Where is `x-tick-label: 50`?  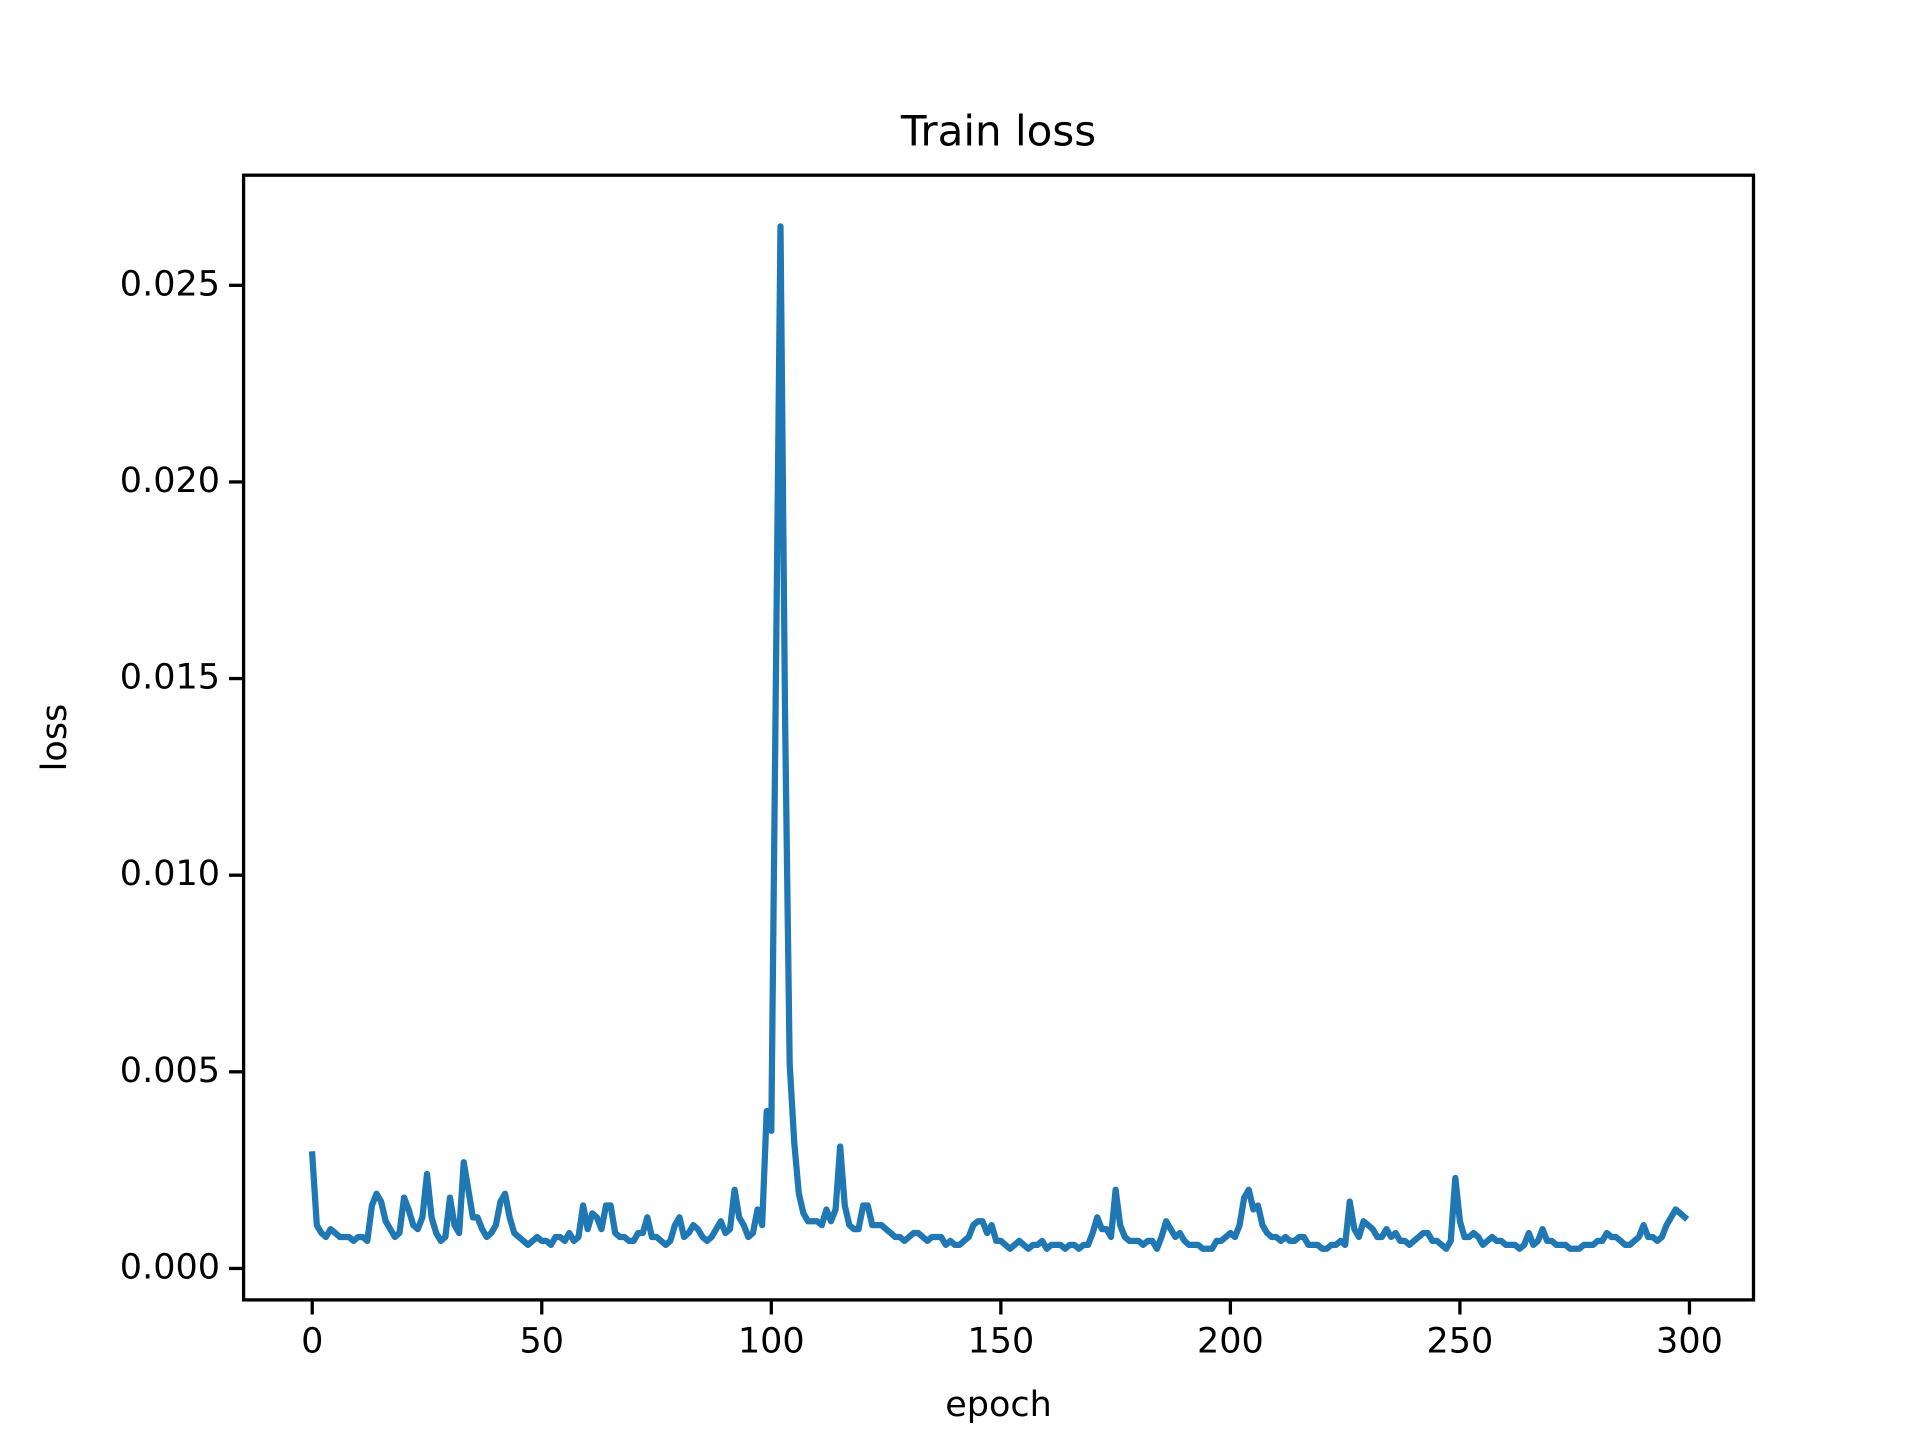
x-tick-label: 50 is located at coordinates (541, 1342).